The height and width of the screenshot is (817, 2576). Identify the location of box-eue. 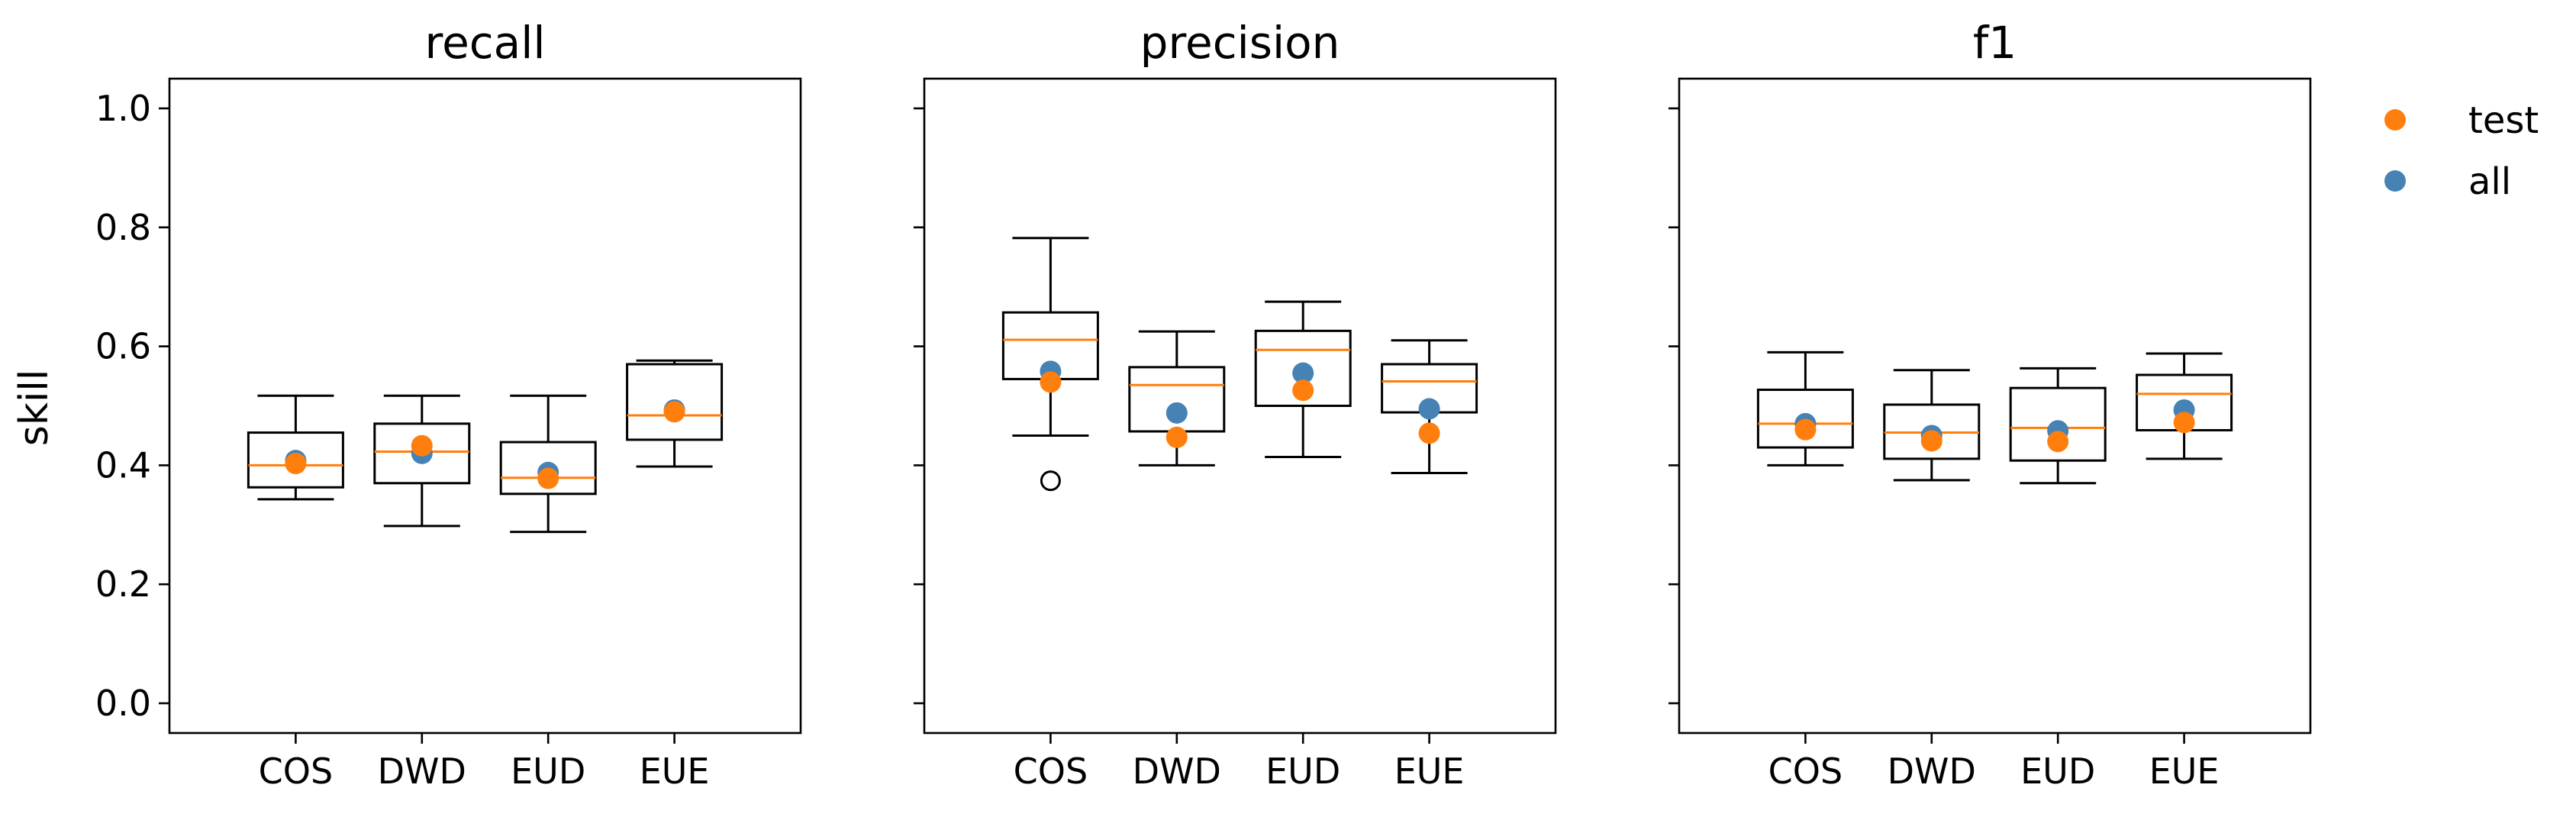
(675, 414).